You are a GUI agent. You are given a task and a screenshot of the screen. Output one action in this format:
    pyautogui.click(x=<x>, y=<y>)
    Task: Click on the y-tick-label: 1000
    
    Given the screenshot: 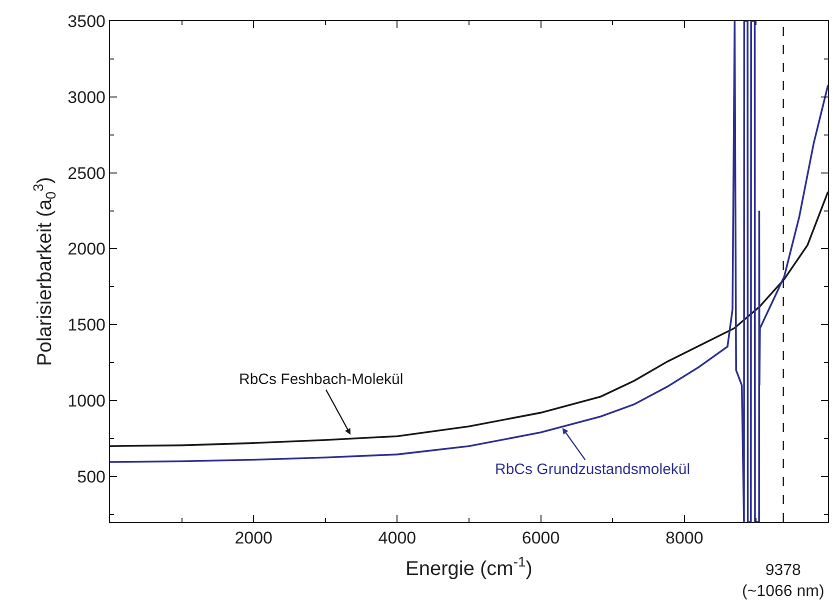 What is the action you would take?
    pyautogui.click(x=87, y=401)
    